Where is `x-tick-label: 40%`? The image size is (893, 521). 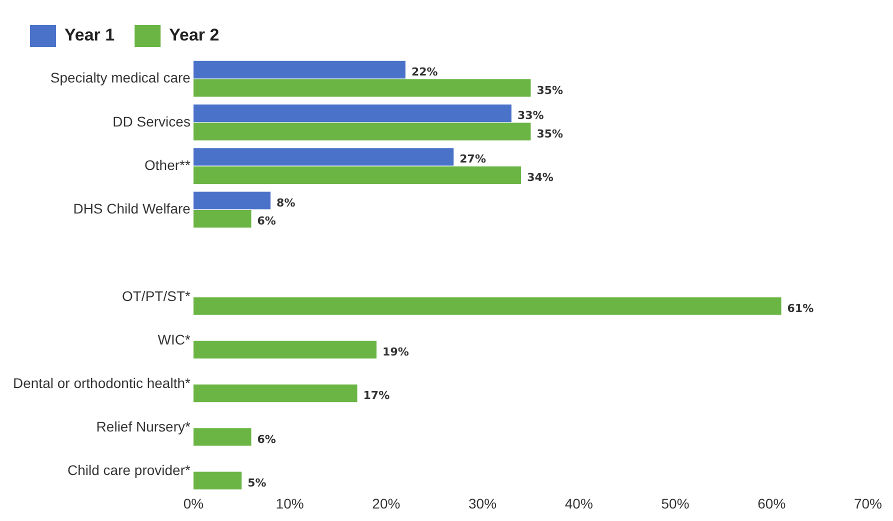
x-tick-label: 40% is located at coordinates (578, 503).